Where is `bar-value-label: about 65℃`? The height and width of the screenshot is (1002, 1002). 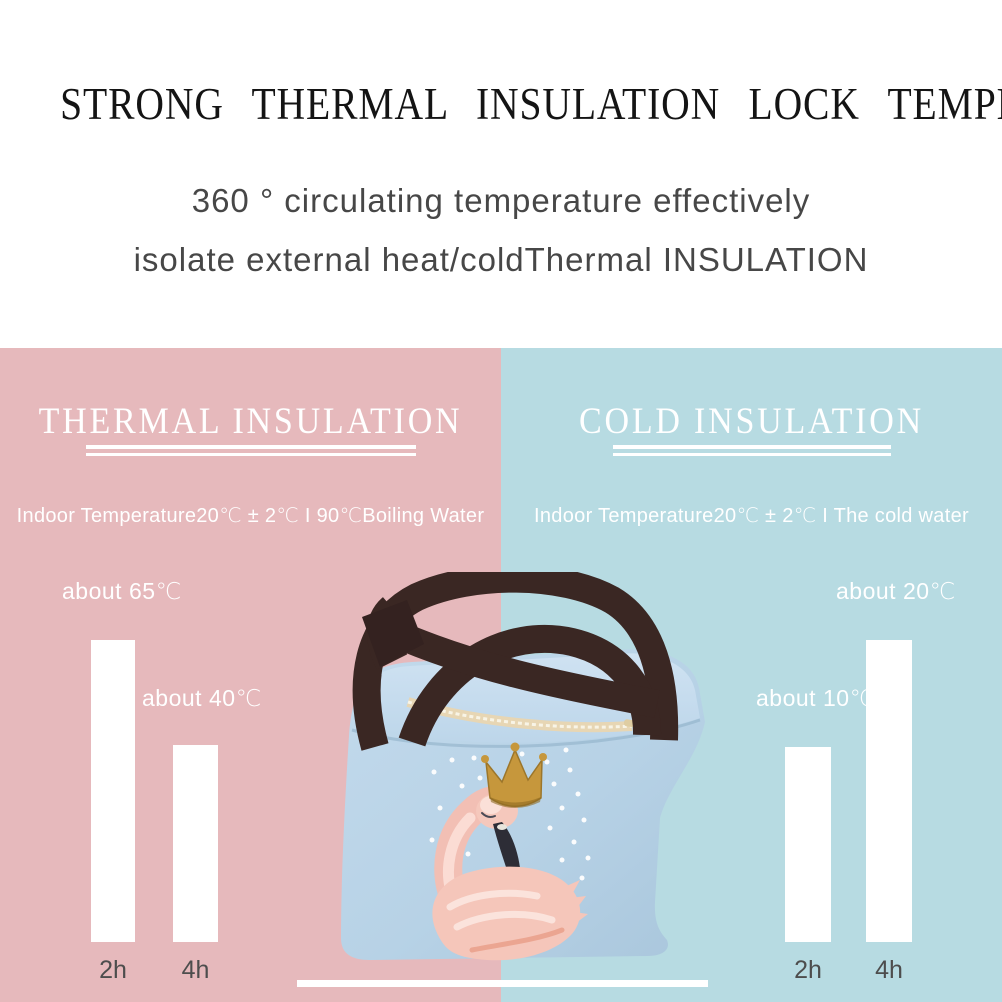
bar-value-label: about 65℃ is located at coordinates (122, 591).